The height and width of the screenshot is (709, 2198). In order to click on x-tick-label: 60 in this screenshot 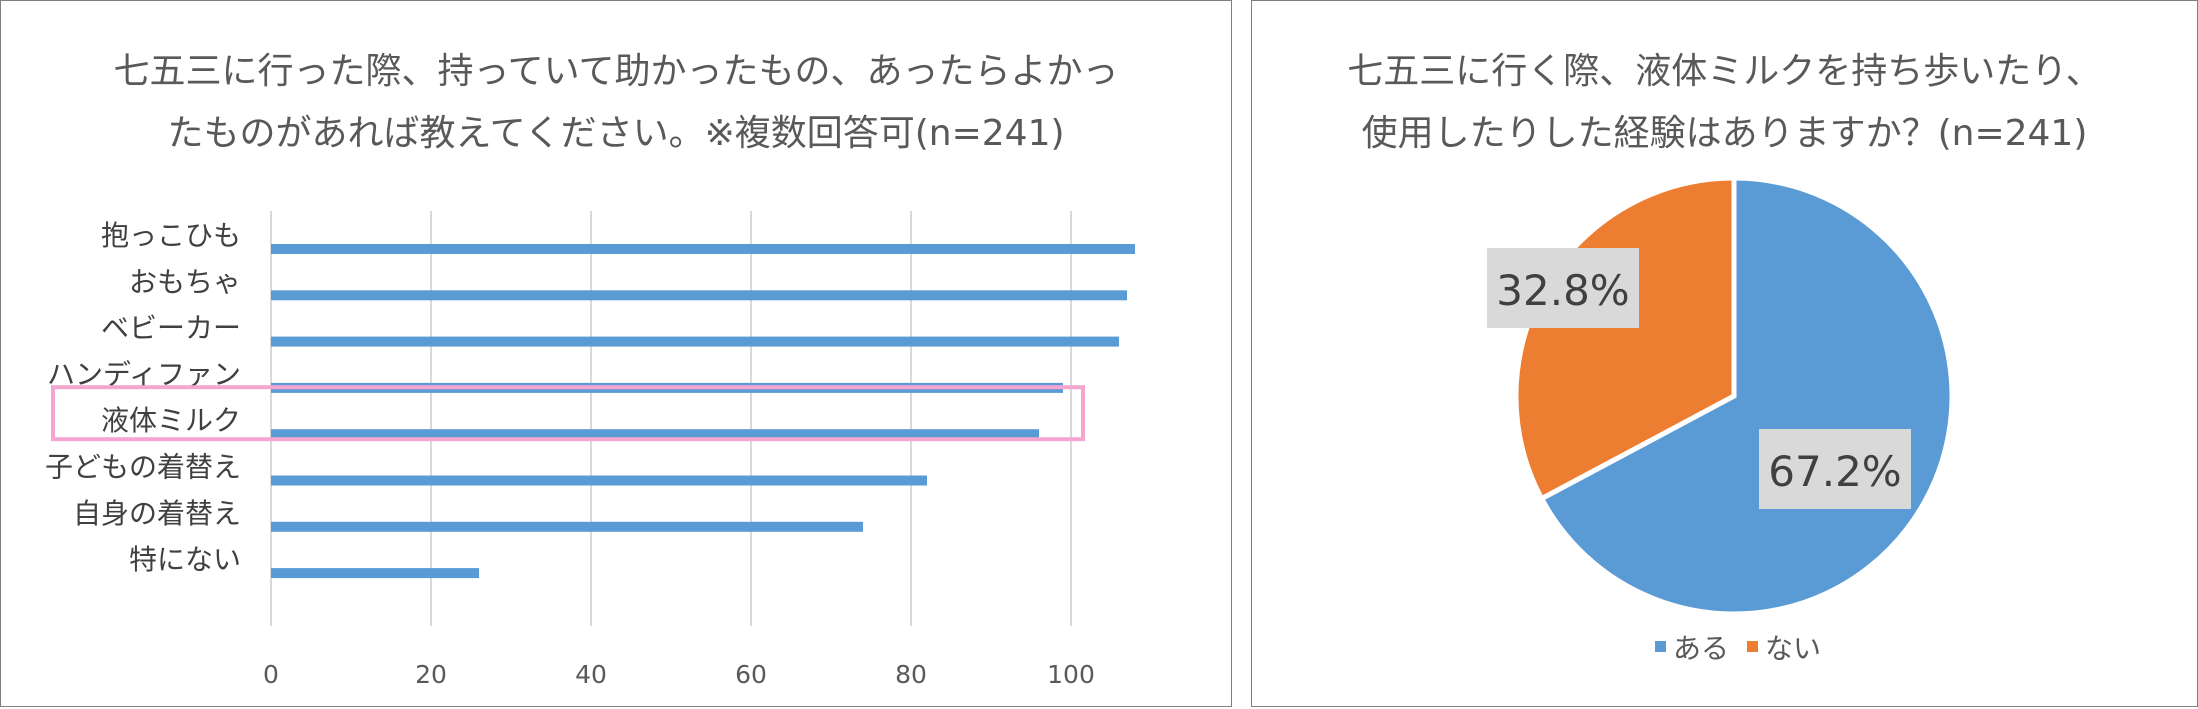, I will do `click(751, 674)`.